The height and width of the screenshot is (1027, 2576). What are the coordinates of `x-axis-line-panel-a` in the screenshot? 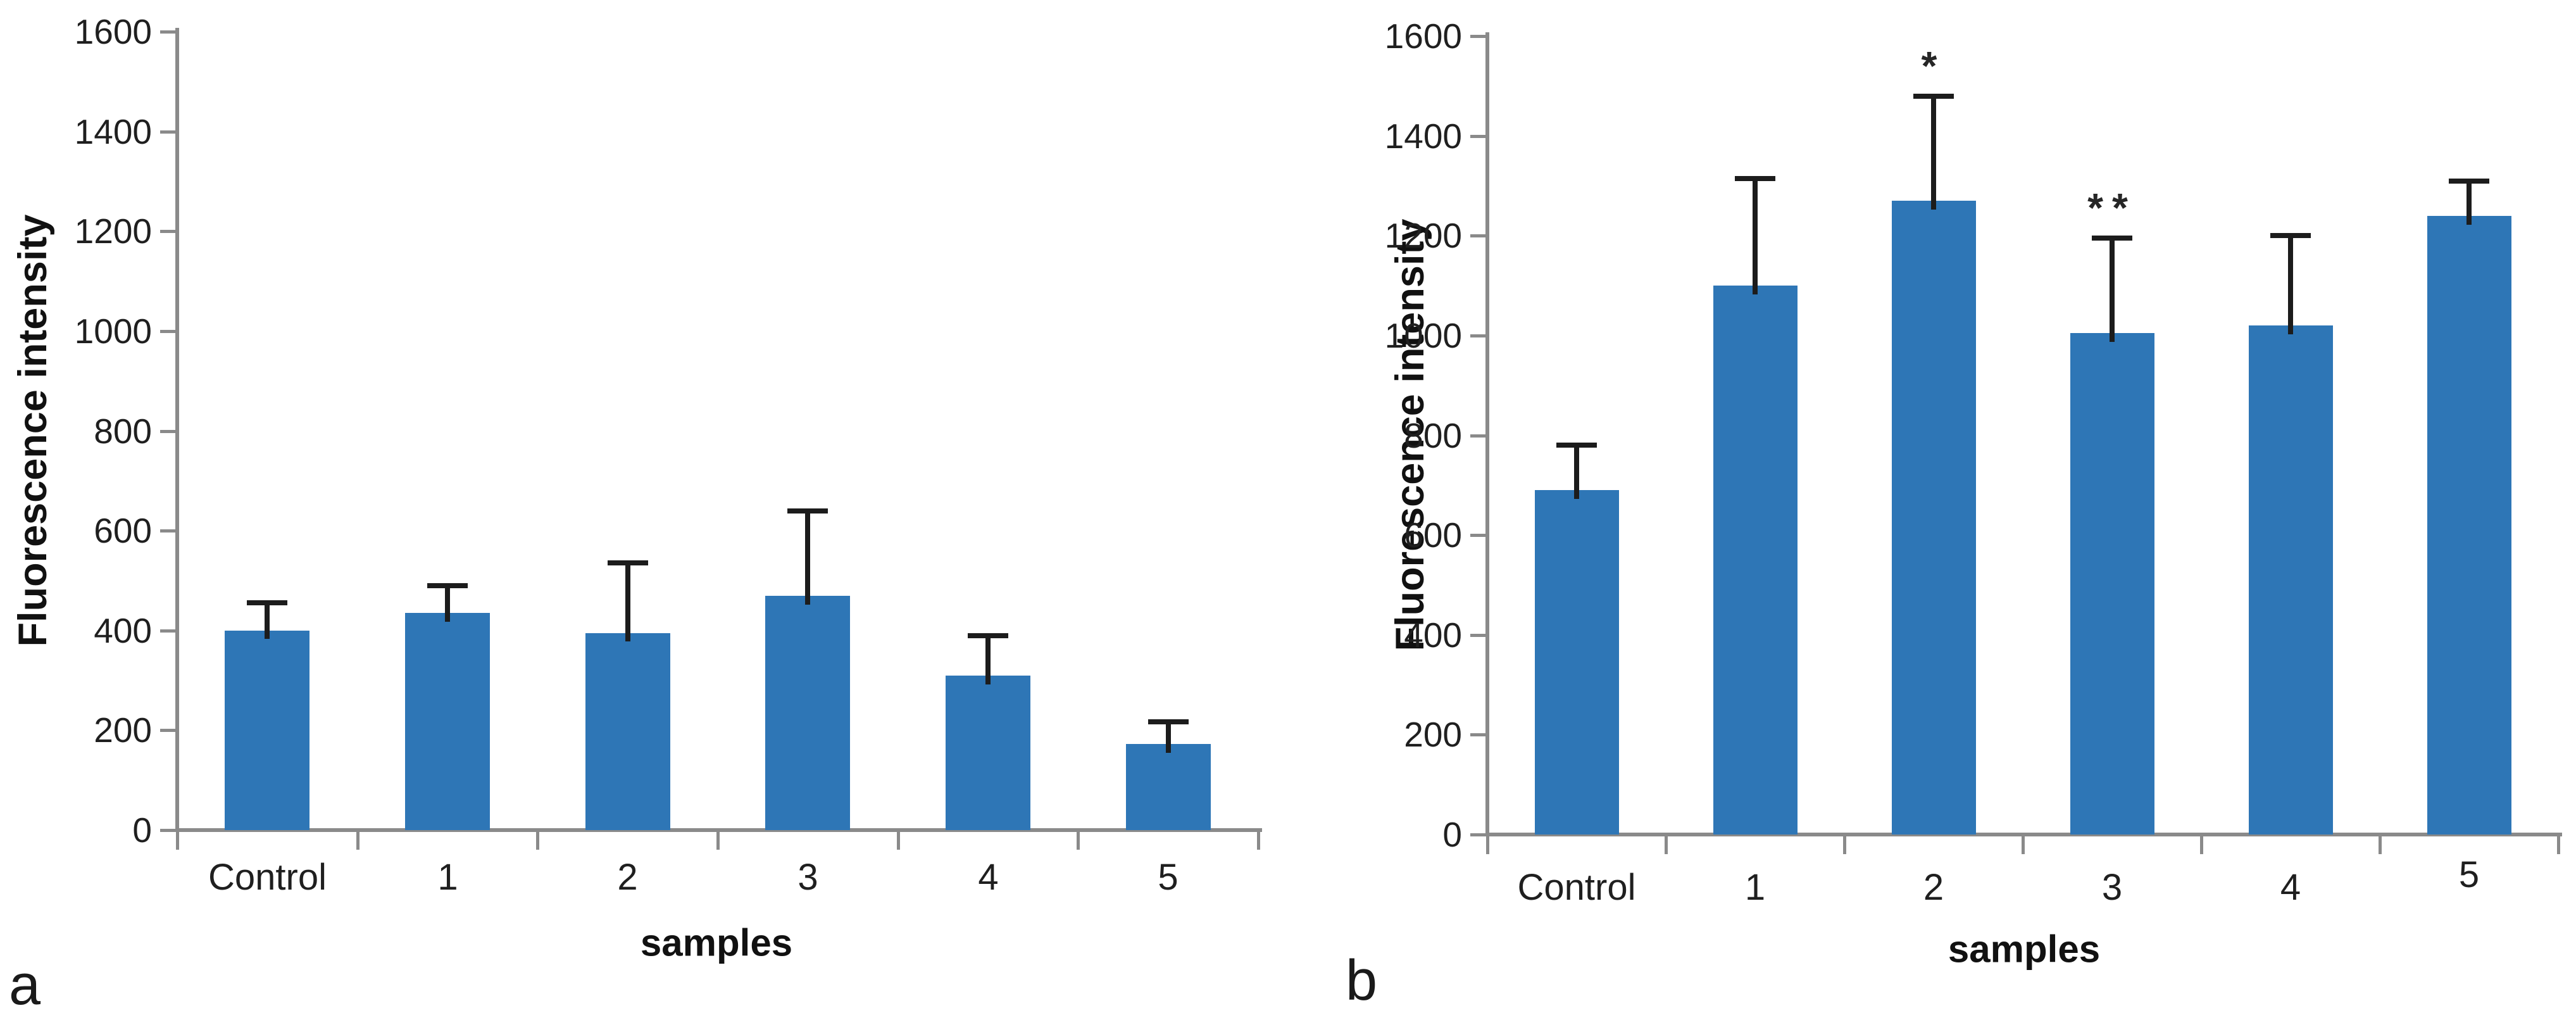 It's located at (719, 830).